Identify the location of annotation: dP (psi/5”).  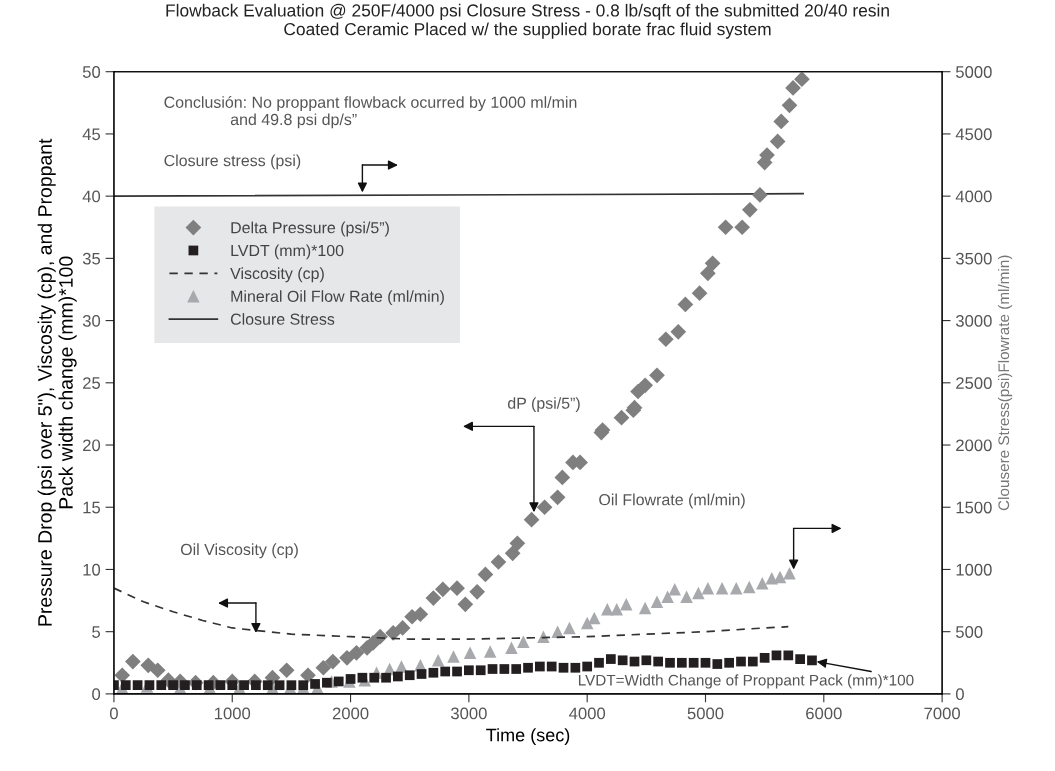
(543, 405).